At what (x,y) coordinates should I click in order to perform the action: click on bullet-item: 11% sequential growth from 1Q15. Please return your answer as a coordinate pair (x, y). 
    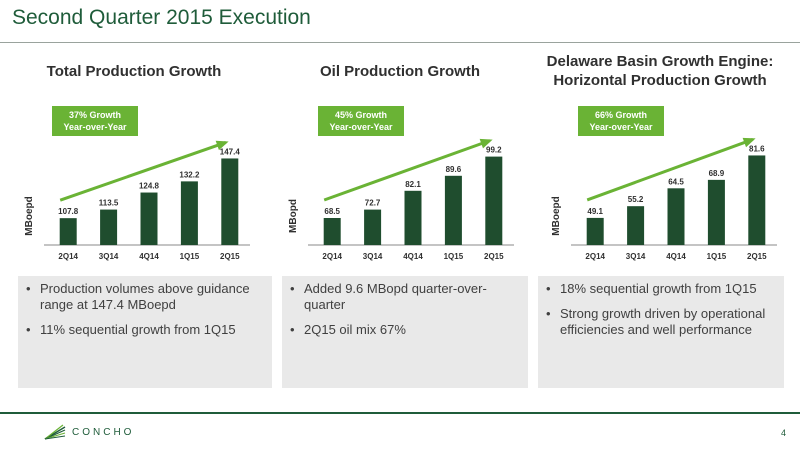
    Looking at the image, I should click on (144, 330).